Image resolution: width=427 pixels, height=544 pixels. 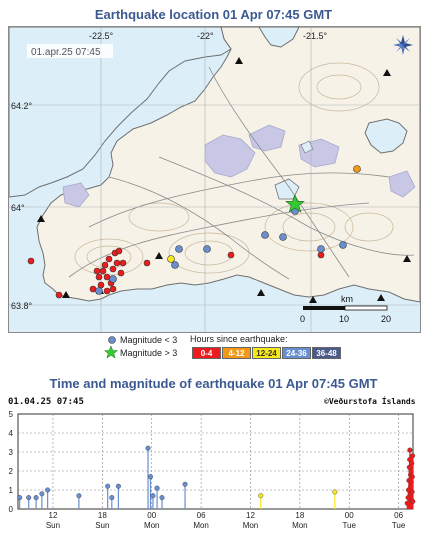 I want to click on y-tick-label: 4, so click(x=11, y=433).